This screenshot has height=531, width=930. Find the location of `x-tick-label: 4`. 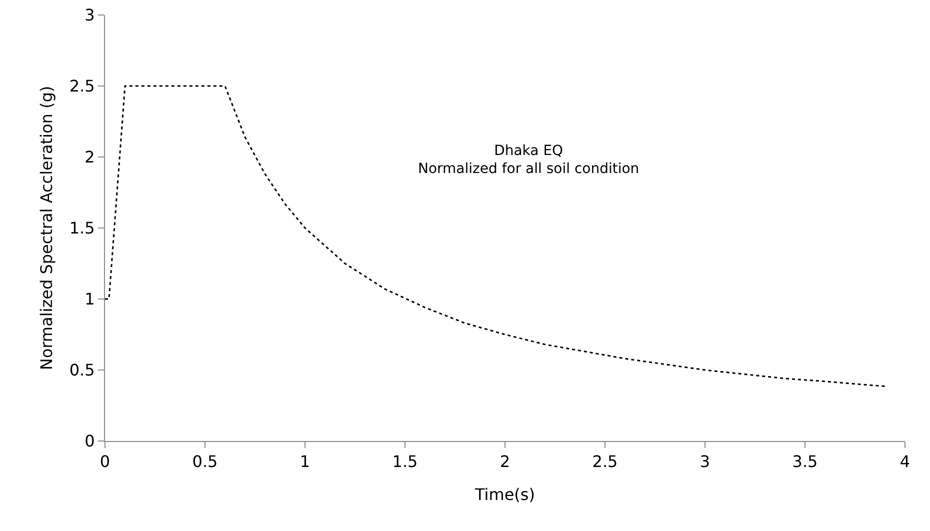

x-tick-label: 4 is located at coordinates (905, 462).